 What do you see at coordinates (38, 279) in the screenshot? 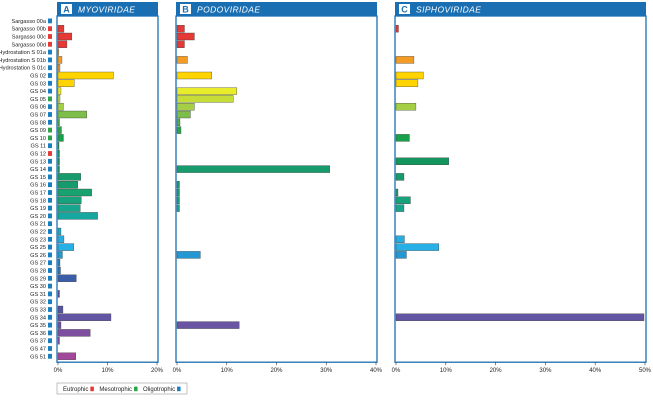
I see `site-label: GS 29` at bounding box center [38, 279].